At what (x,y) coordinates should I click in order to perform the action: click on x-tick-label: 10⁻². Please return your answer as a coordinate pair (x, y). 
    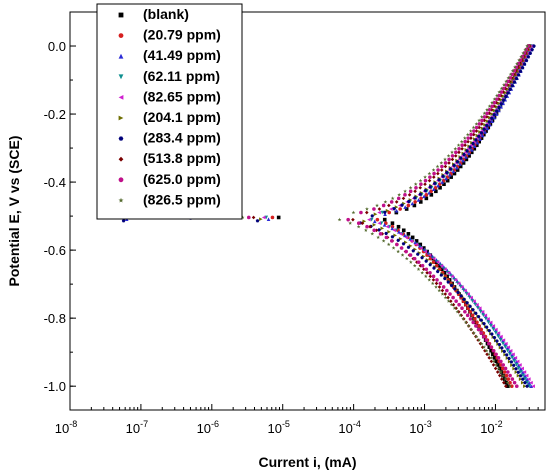
    Looking at the image, I should click on (491, 427).